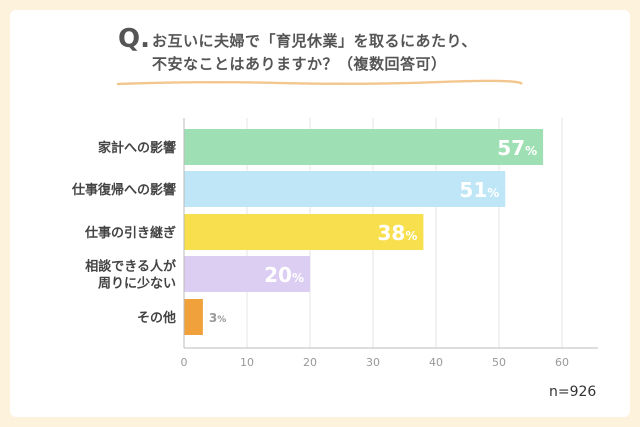 This screenshot has width=640, height=427. Describe the element at coordinates (284, 275) in the screenshot. I see `value-label: 20%` at that location.